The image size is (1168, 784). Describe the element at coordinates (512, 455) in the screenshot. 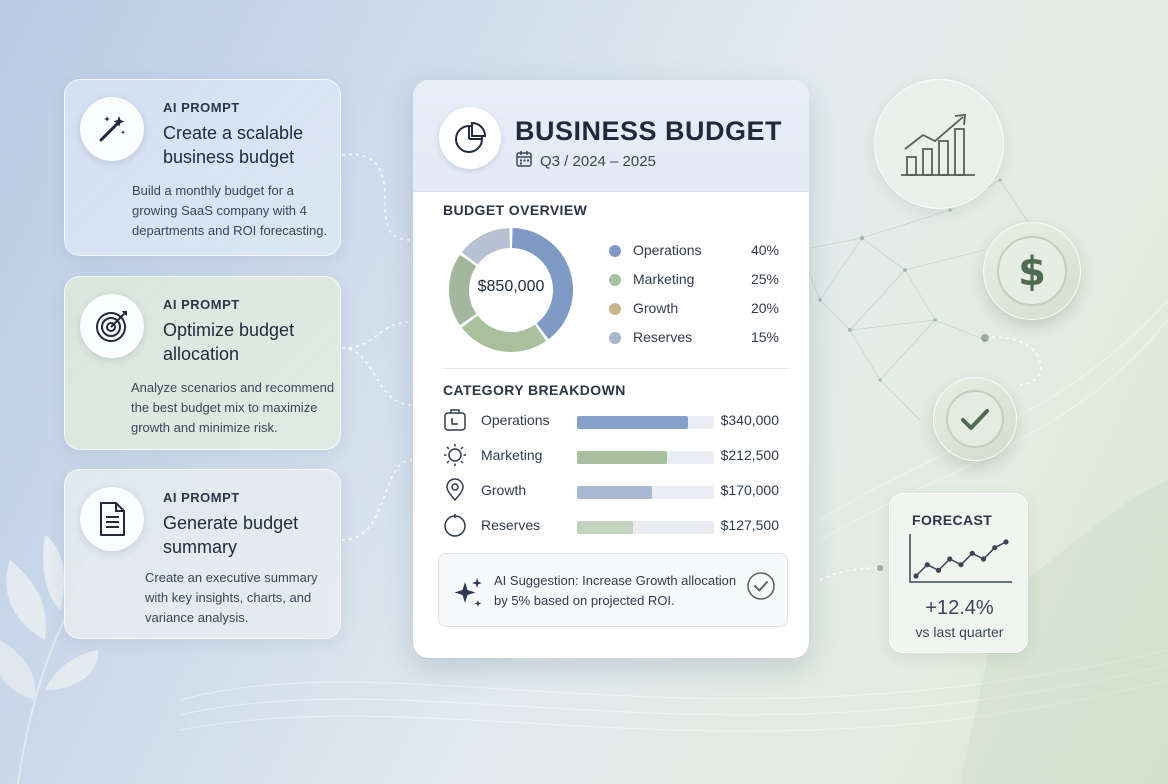

I see `breakdown-name: Marketing` at that location.